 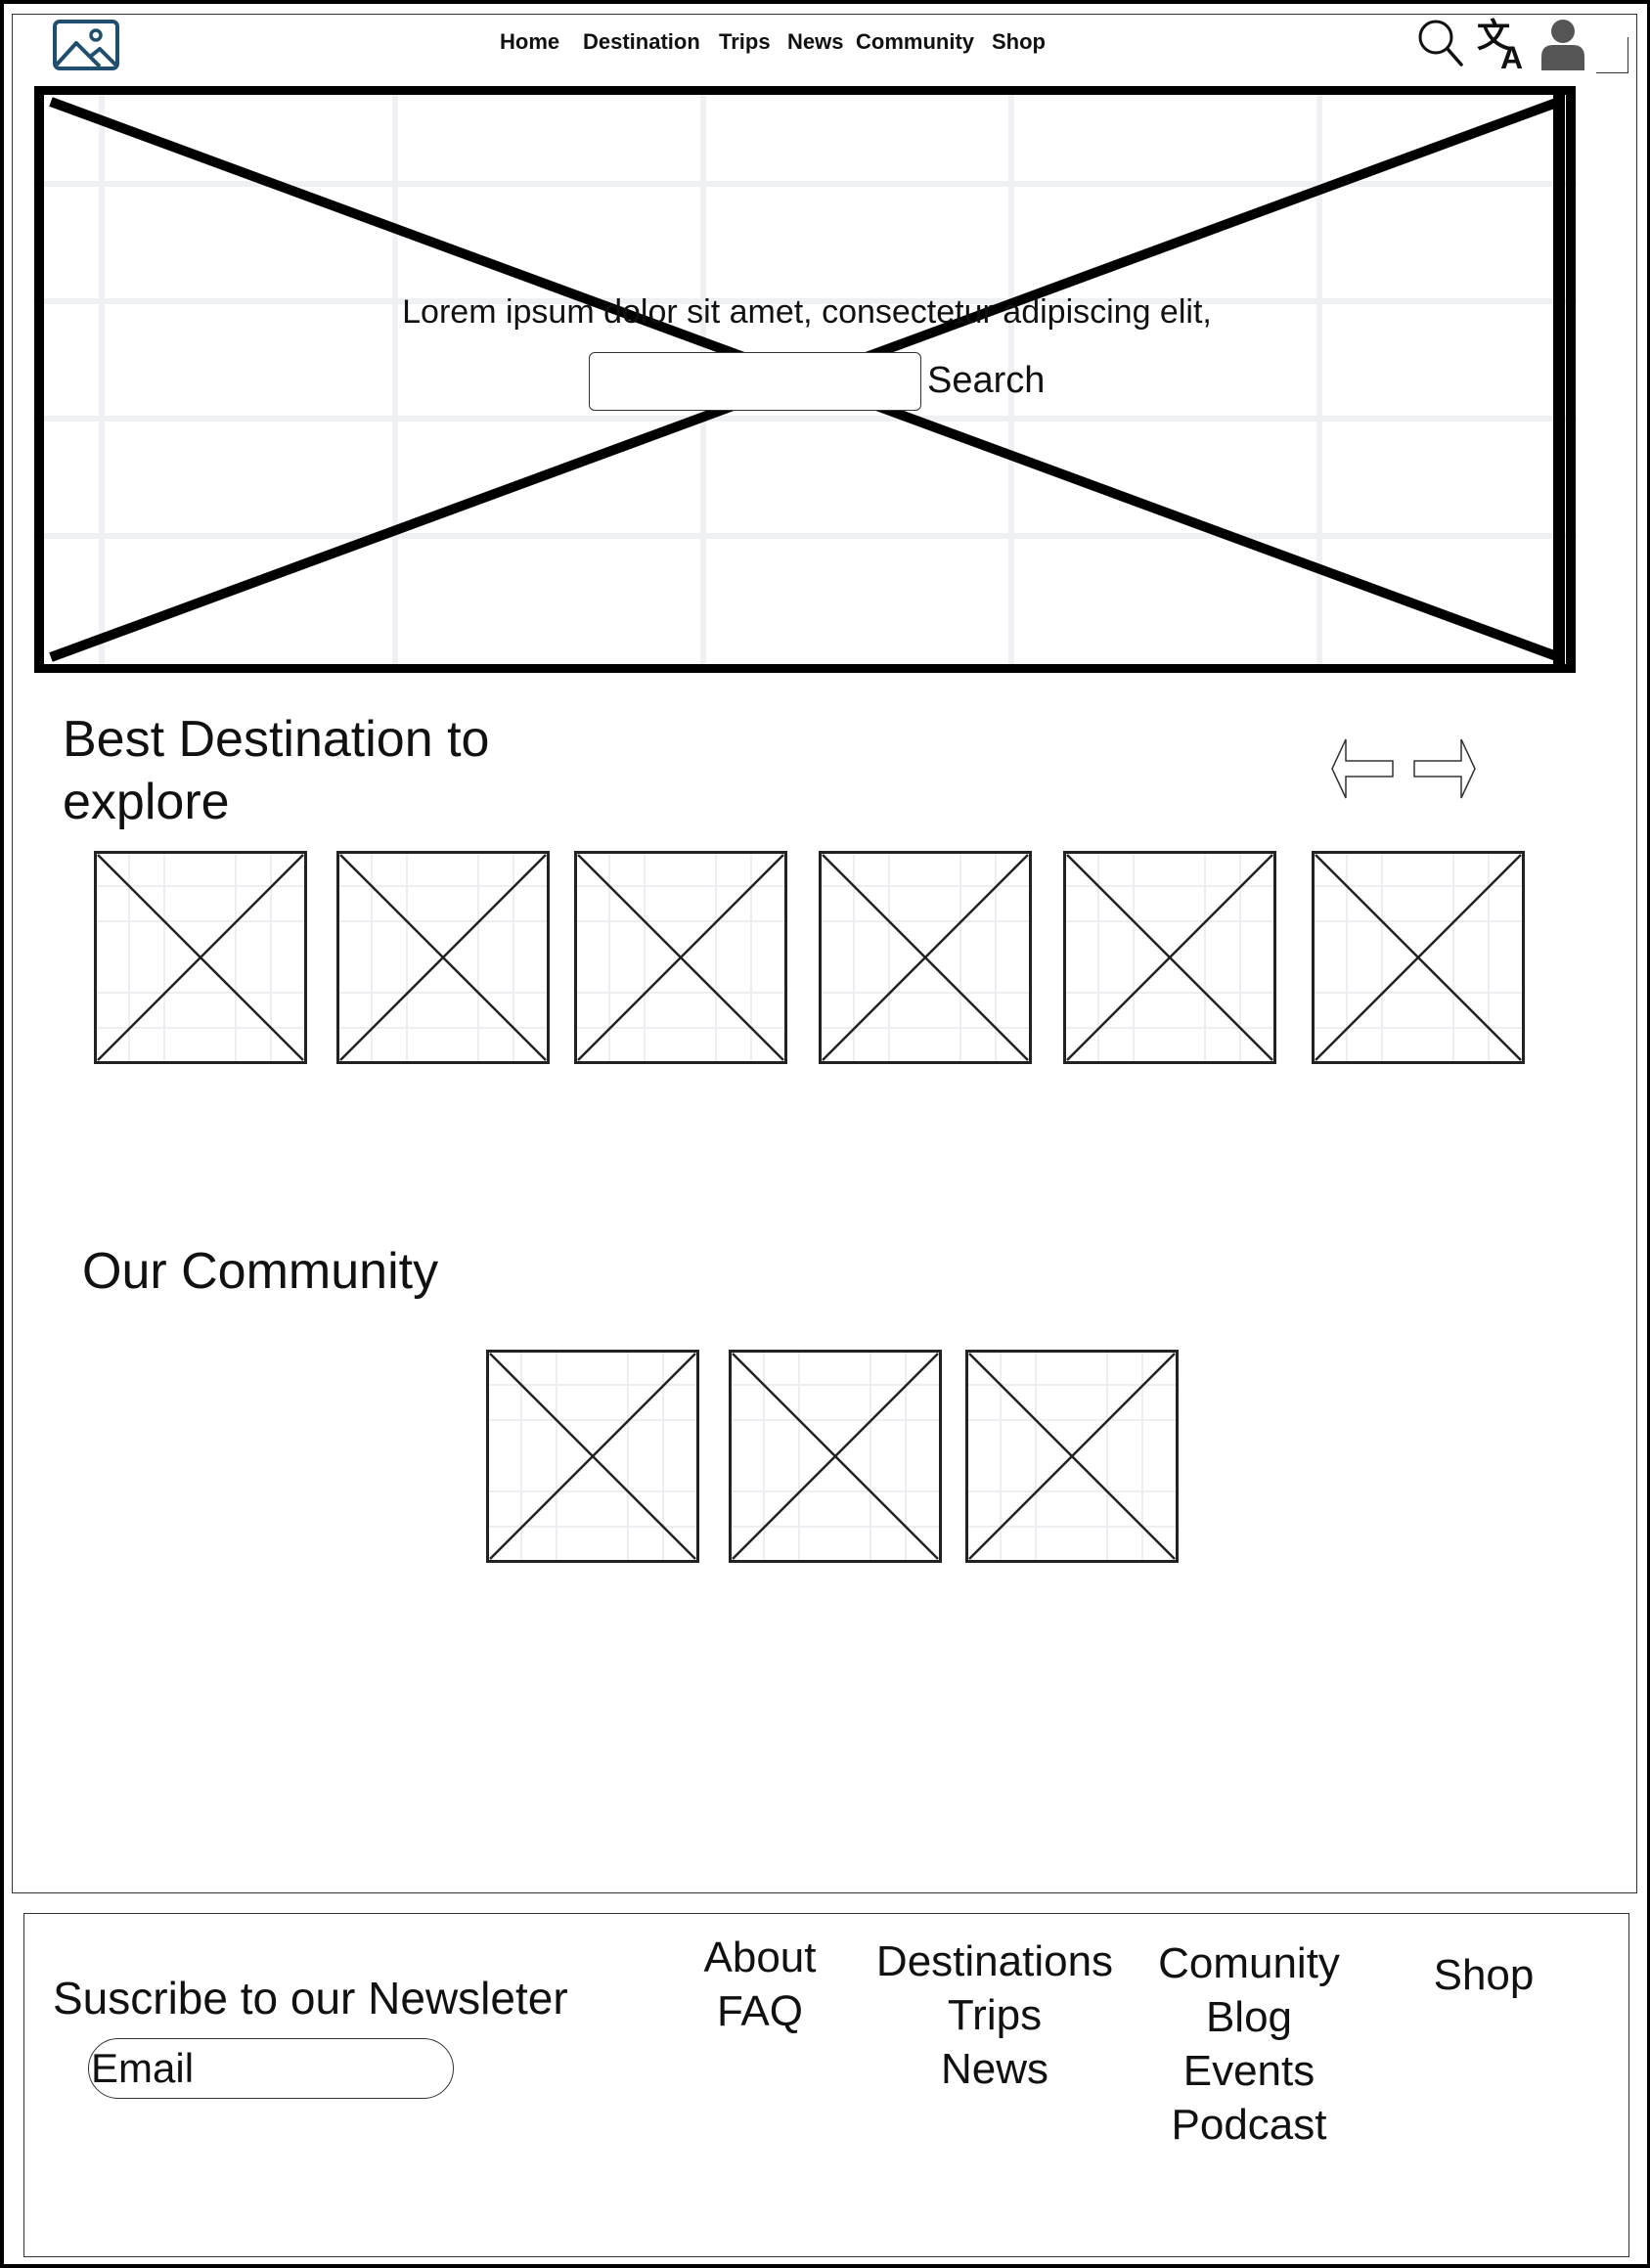 I want to click on footer-column-about: About FAQ, so click(x=760, y=1985).